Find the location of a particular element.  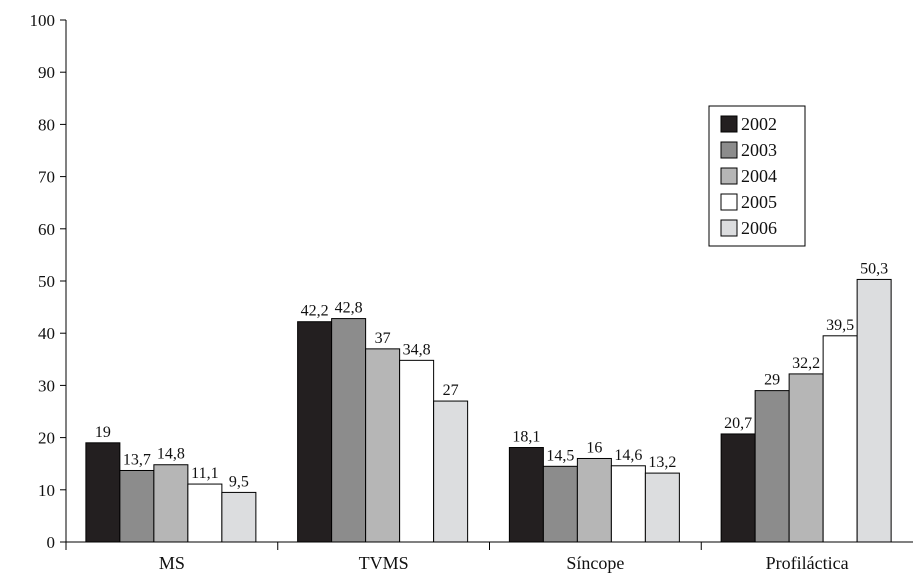

legend-label: 2004 is located at coordinates (759, 176).